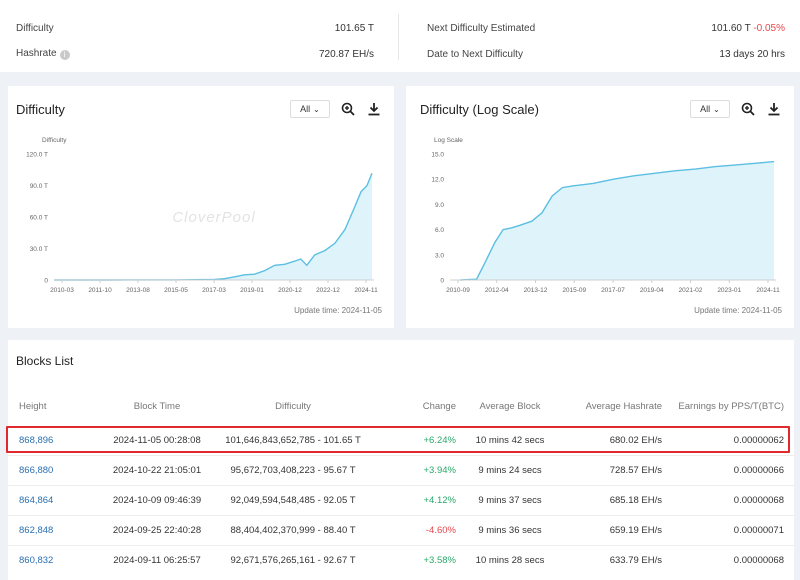 This screenshot has height=580, width=800. Describe the element at coordinates (439, 205) in the screenshot. I see `y-tick-label: 9.0` at that location.